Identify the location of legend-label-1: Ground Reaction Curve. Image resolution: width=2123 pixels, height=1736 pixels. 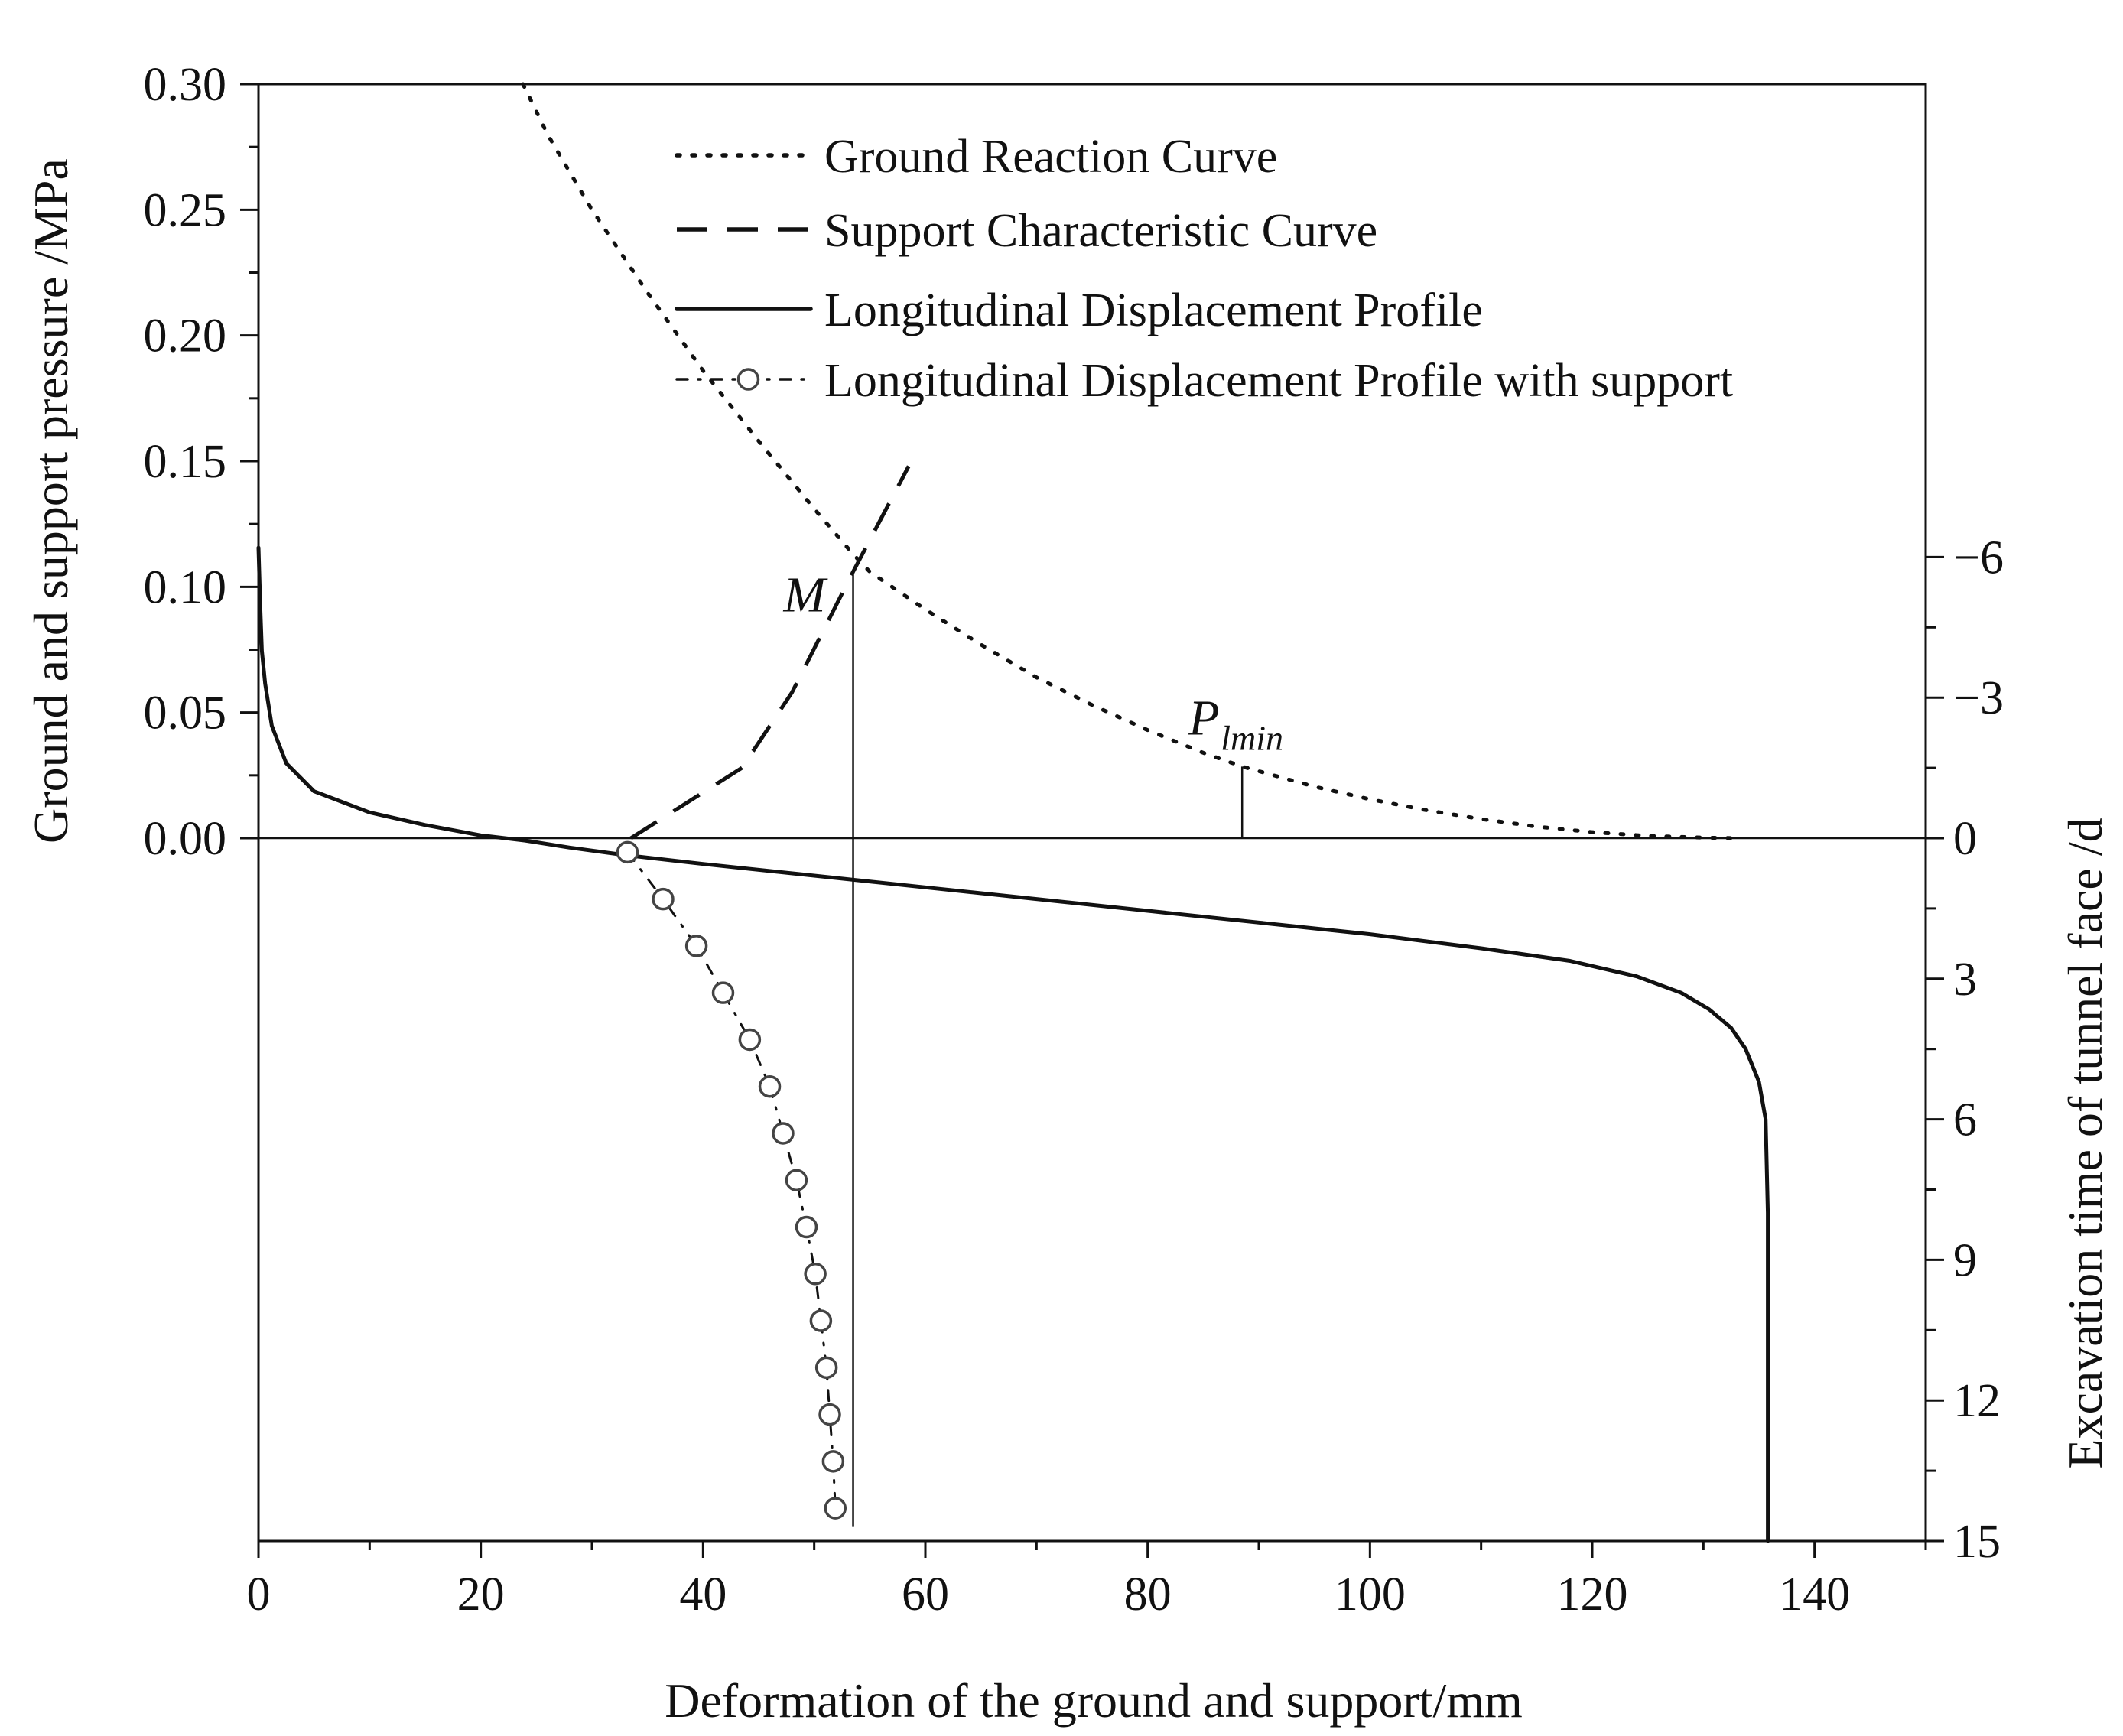
(1050, 157).